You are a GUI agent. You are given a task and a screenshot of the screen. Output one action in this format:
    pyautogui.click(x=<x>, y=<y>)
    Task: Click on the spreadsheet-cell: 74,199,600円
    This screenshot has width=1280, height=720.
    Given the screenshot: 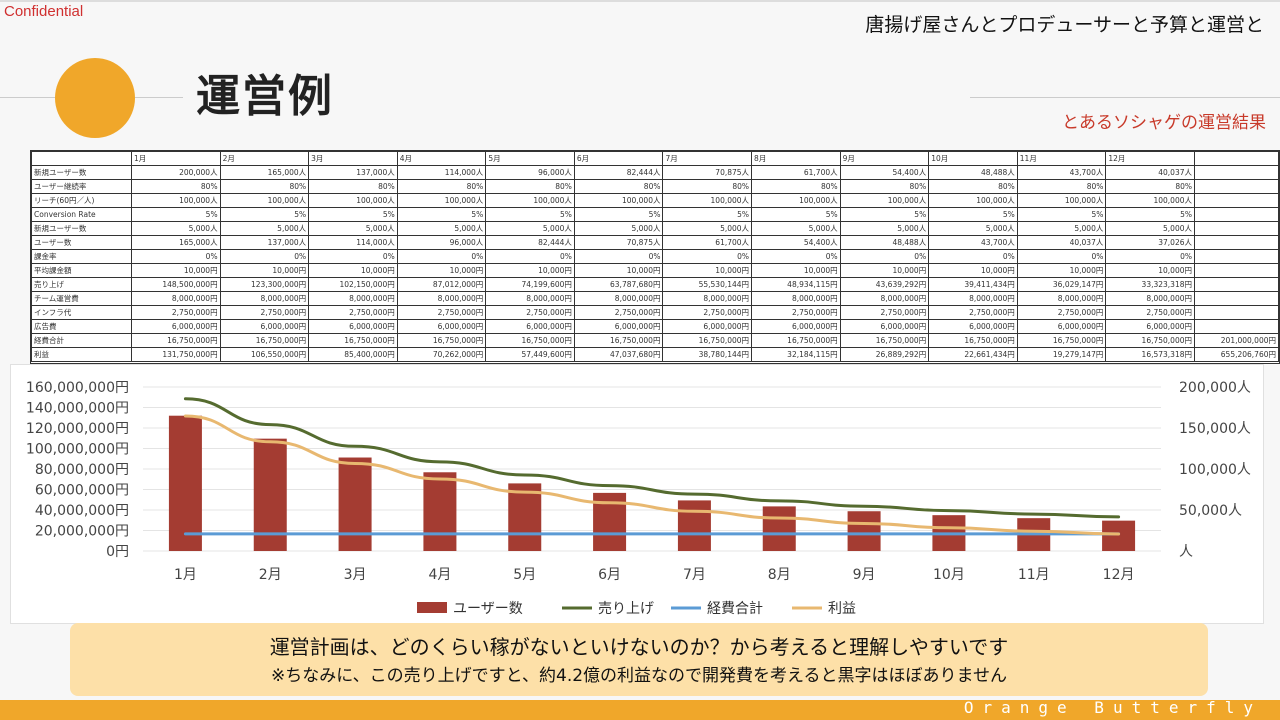 What is the action you would take?
    pyautogui.click(x=530, y=284)
    